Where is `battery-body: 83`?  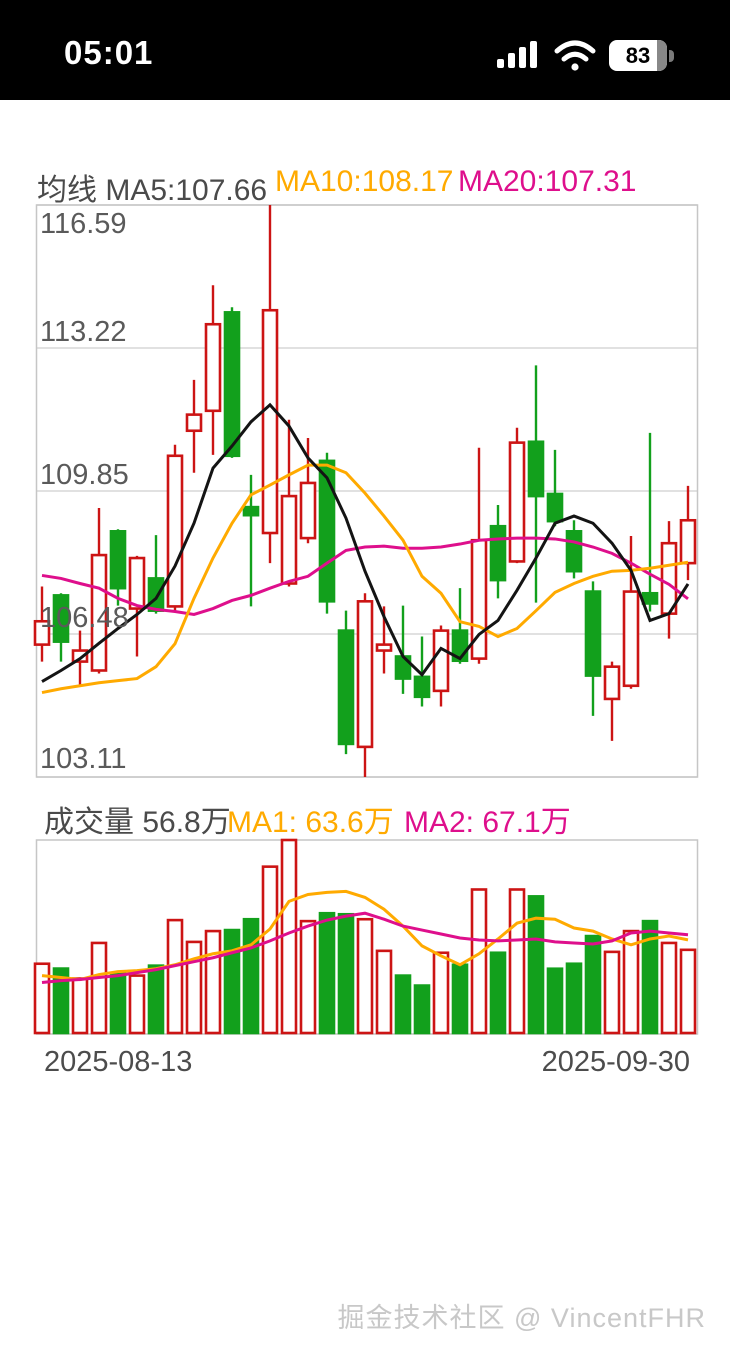 battery-body: 83 is located at coordinates (638, 55).